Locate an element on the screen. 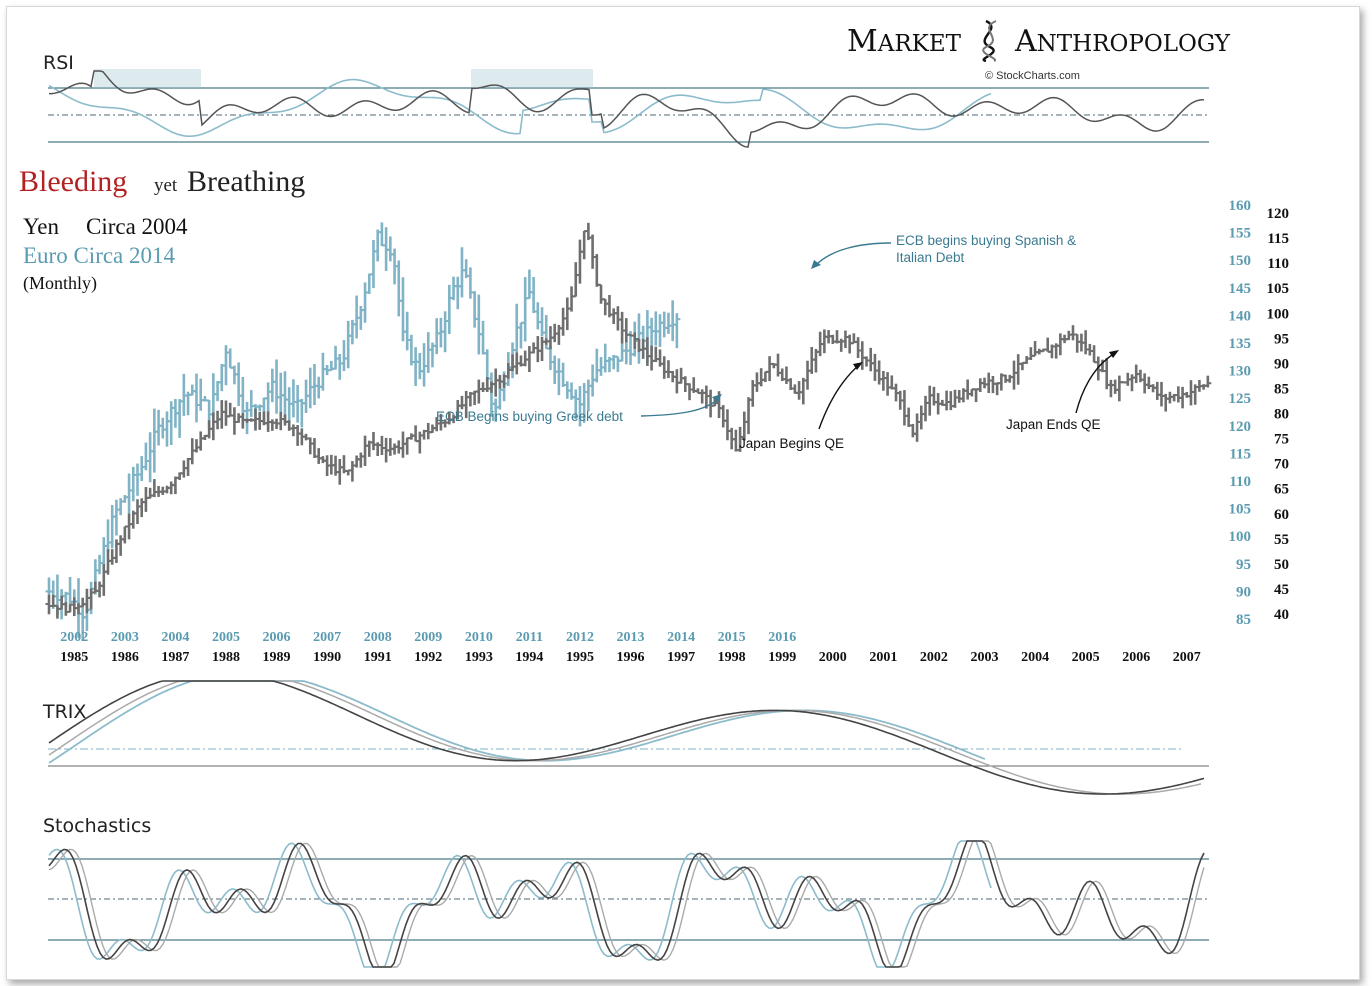 The height and width of the screenshot is (986, 1372). legend-yen-circa: Circa 2004 is located at coordinates (137, 226).